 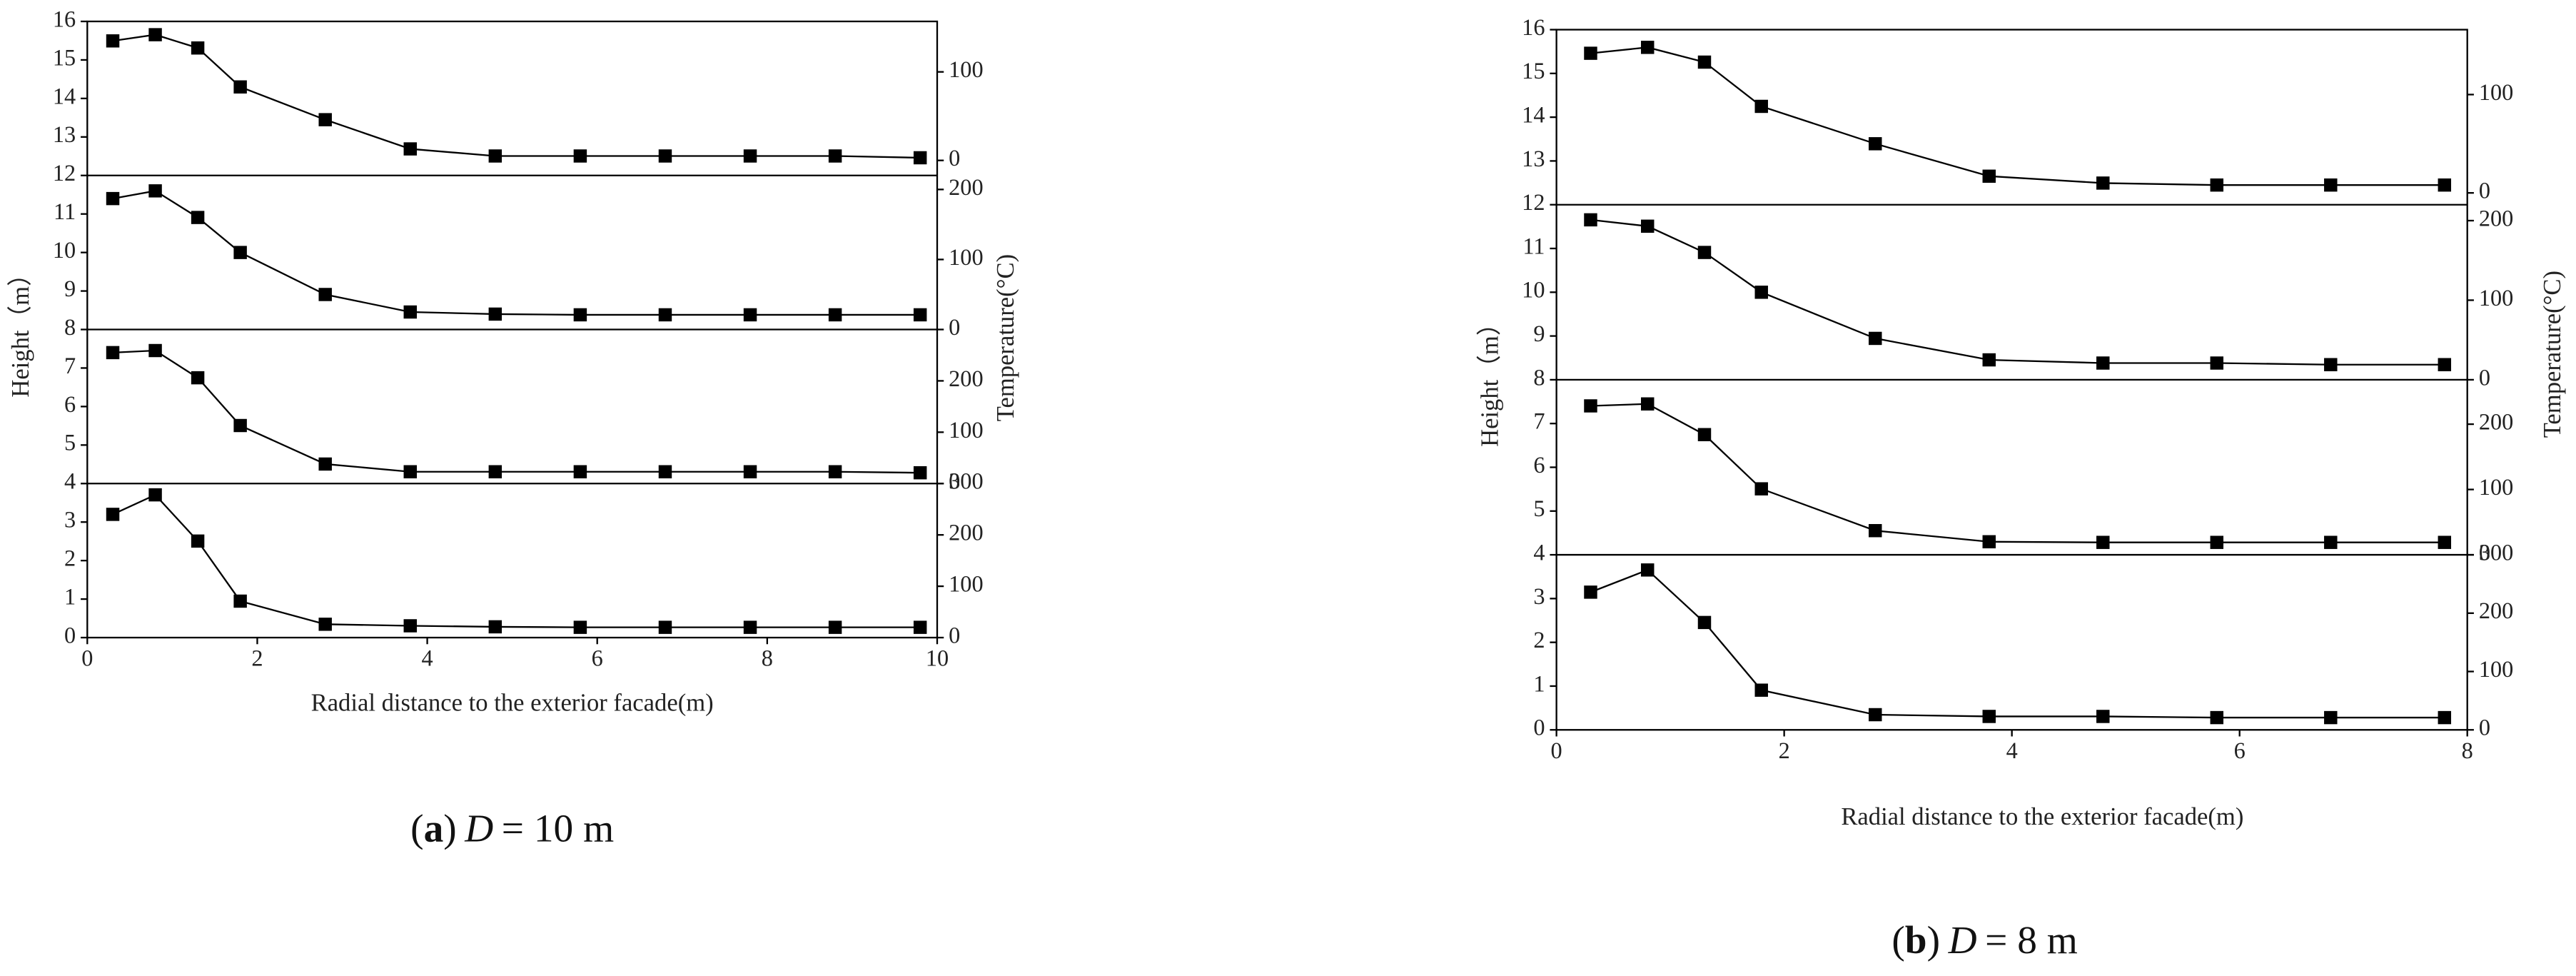 What do you see at coordinates (87, 658) in the screenshot?
I see `x-tick-label: 0` at bounding box center [87, 658].